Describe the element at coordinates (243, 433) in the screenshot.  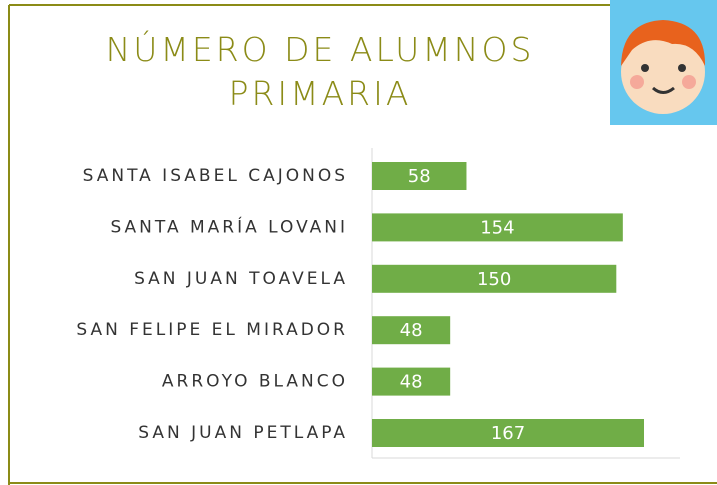
I see `category-label: SAN JUAN PETLAPA` at that location.